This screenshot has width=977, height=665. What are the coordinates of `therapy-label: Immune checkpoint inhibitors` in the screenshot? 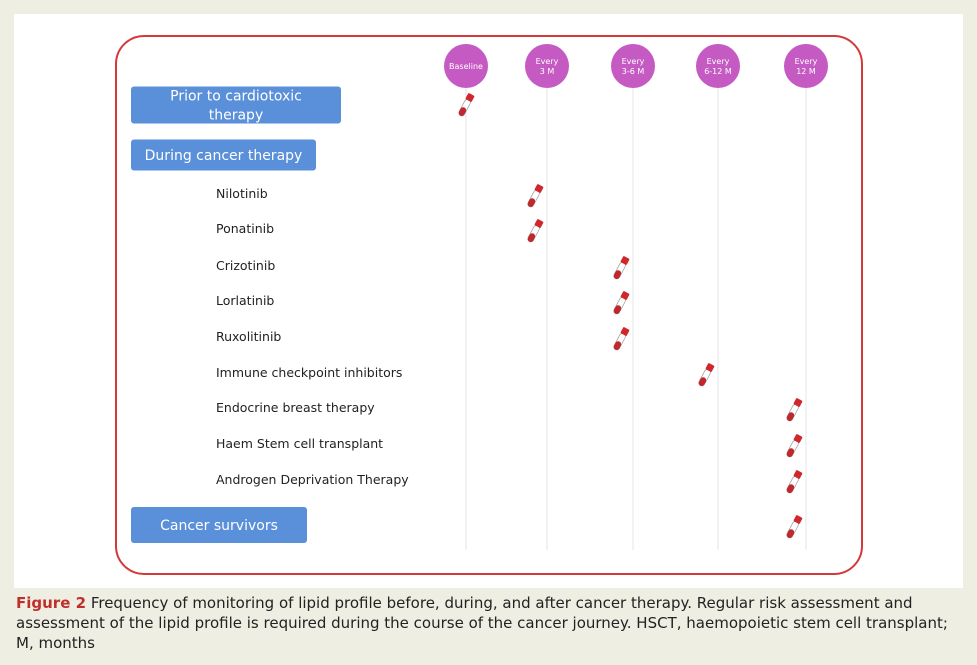 It's located at (309, 372).